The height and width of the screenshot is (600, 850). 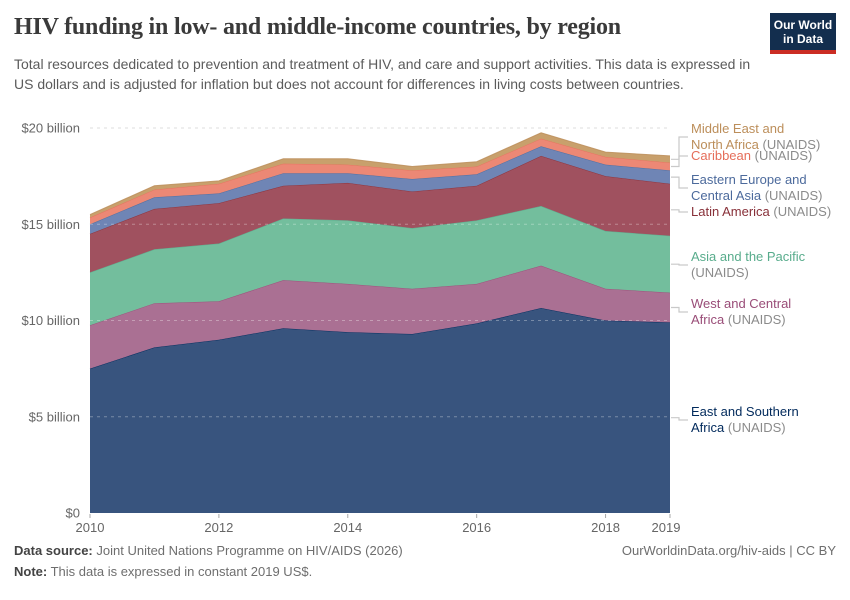 I want to click on x-tick-label: 2019, so click(x=666, y=527).